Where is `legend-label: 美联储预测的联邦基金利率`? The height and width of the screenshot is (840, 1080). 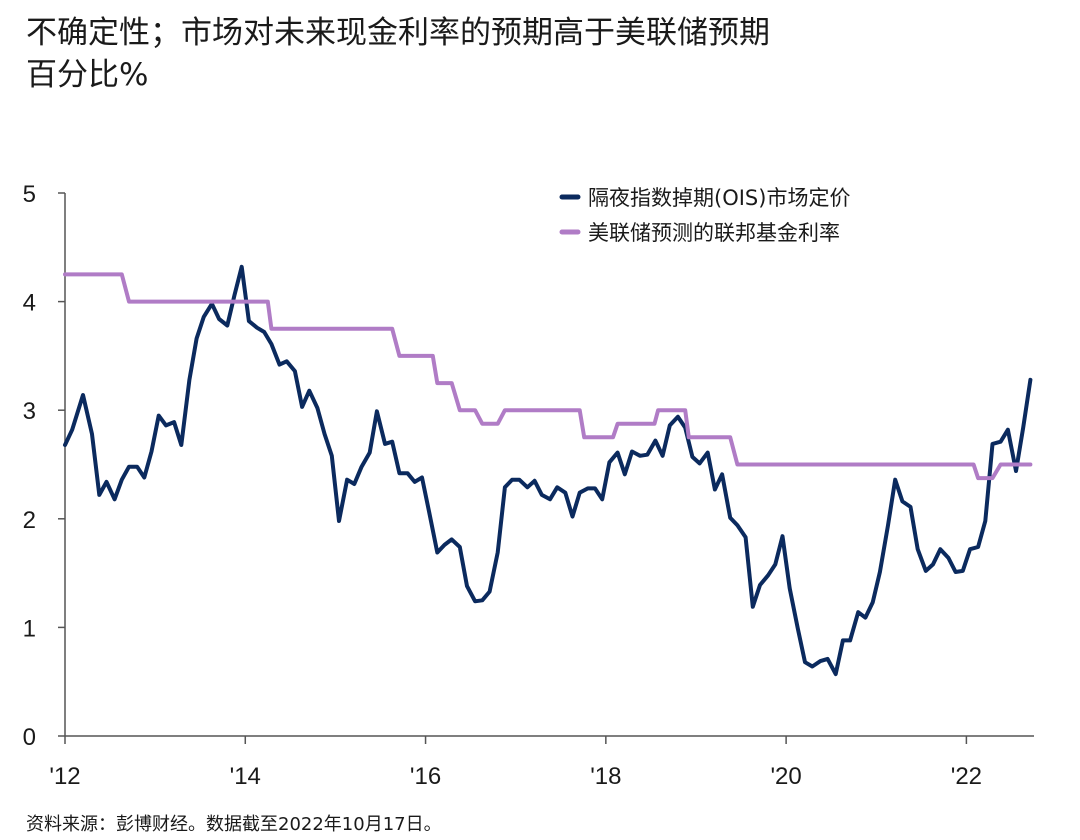
legend-label: 美联储预测的联邦基金利率 is located at coordinates (714, 233).